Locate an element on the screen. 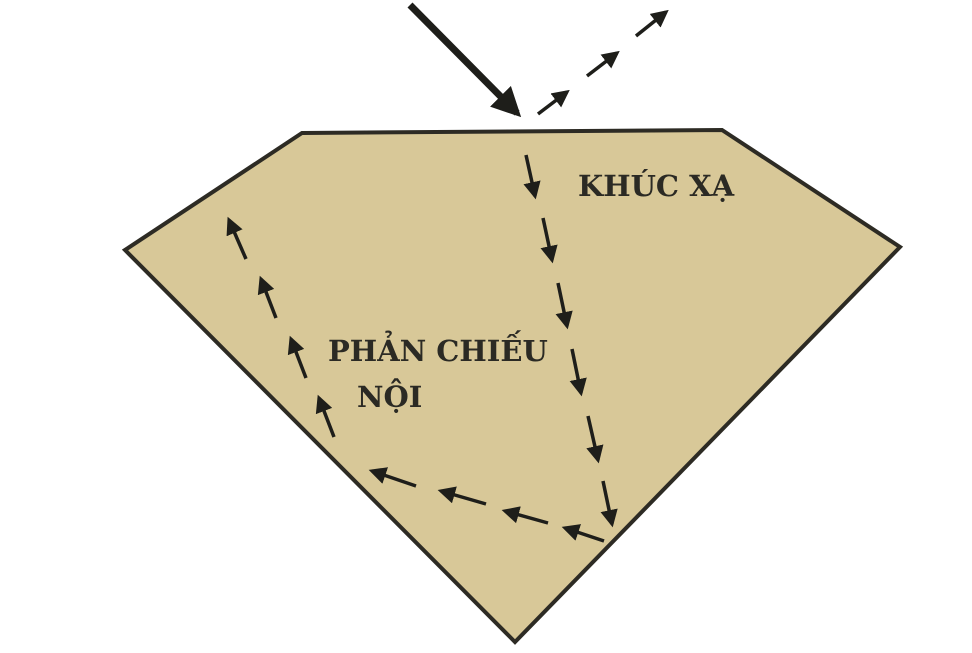  external-reflection-arrows is located at coordinates (602, 62).